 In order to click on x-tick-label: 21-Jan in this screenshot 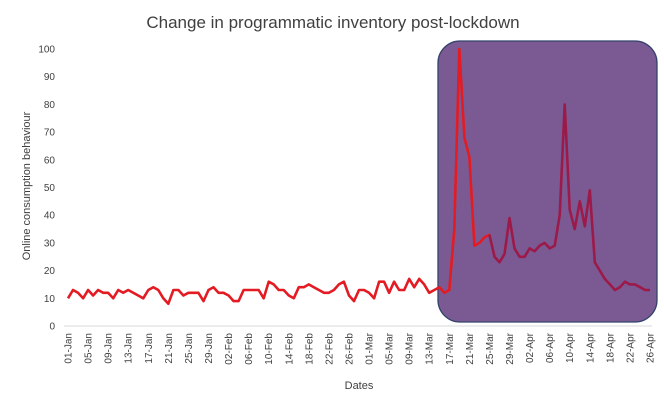, I will do `click(169, 348)`.